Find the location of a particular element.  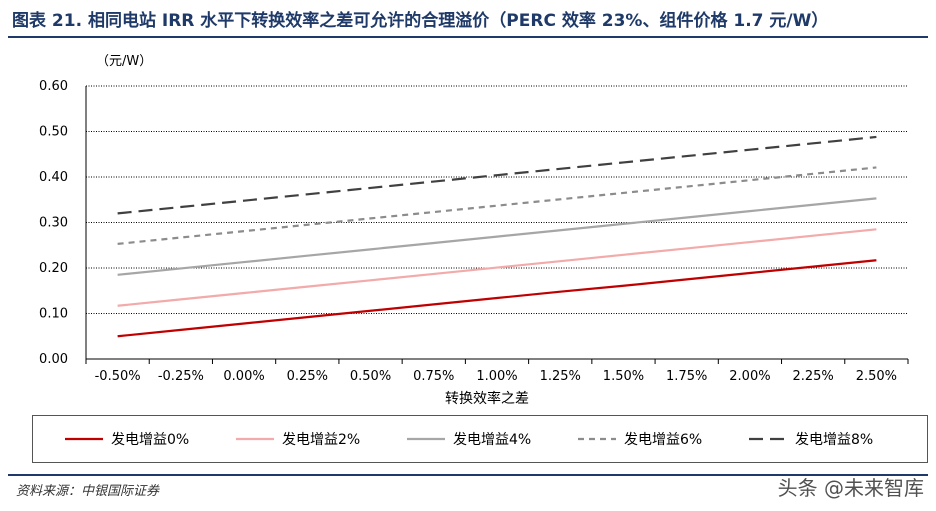

y-tick-label: 0.10 is located at coordinates (53, 314).